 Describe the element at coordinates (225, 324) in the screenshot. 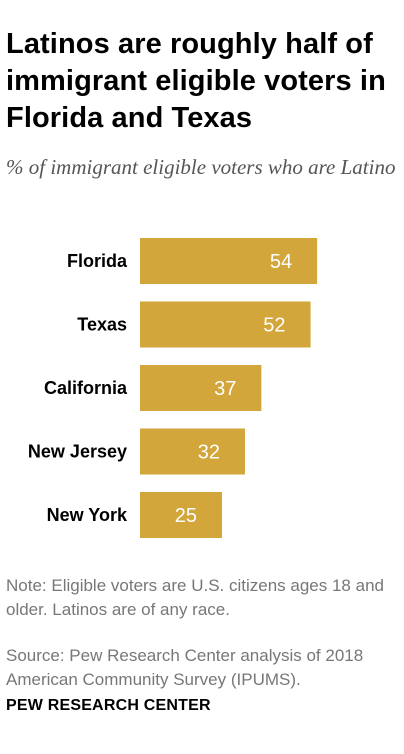

I see `bar-texas` at that location.